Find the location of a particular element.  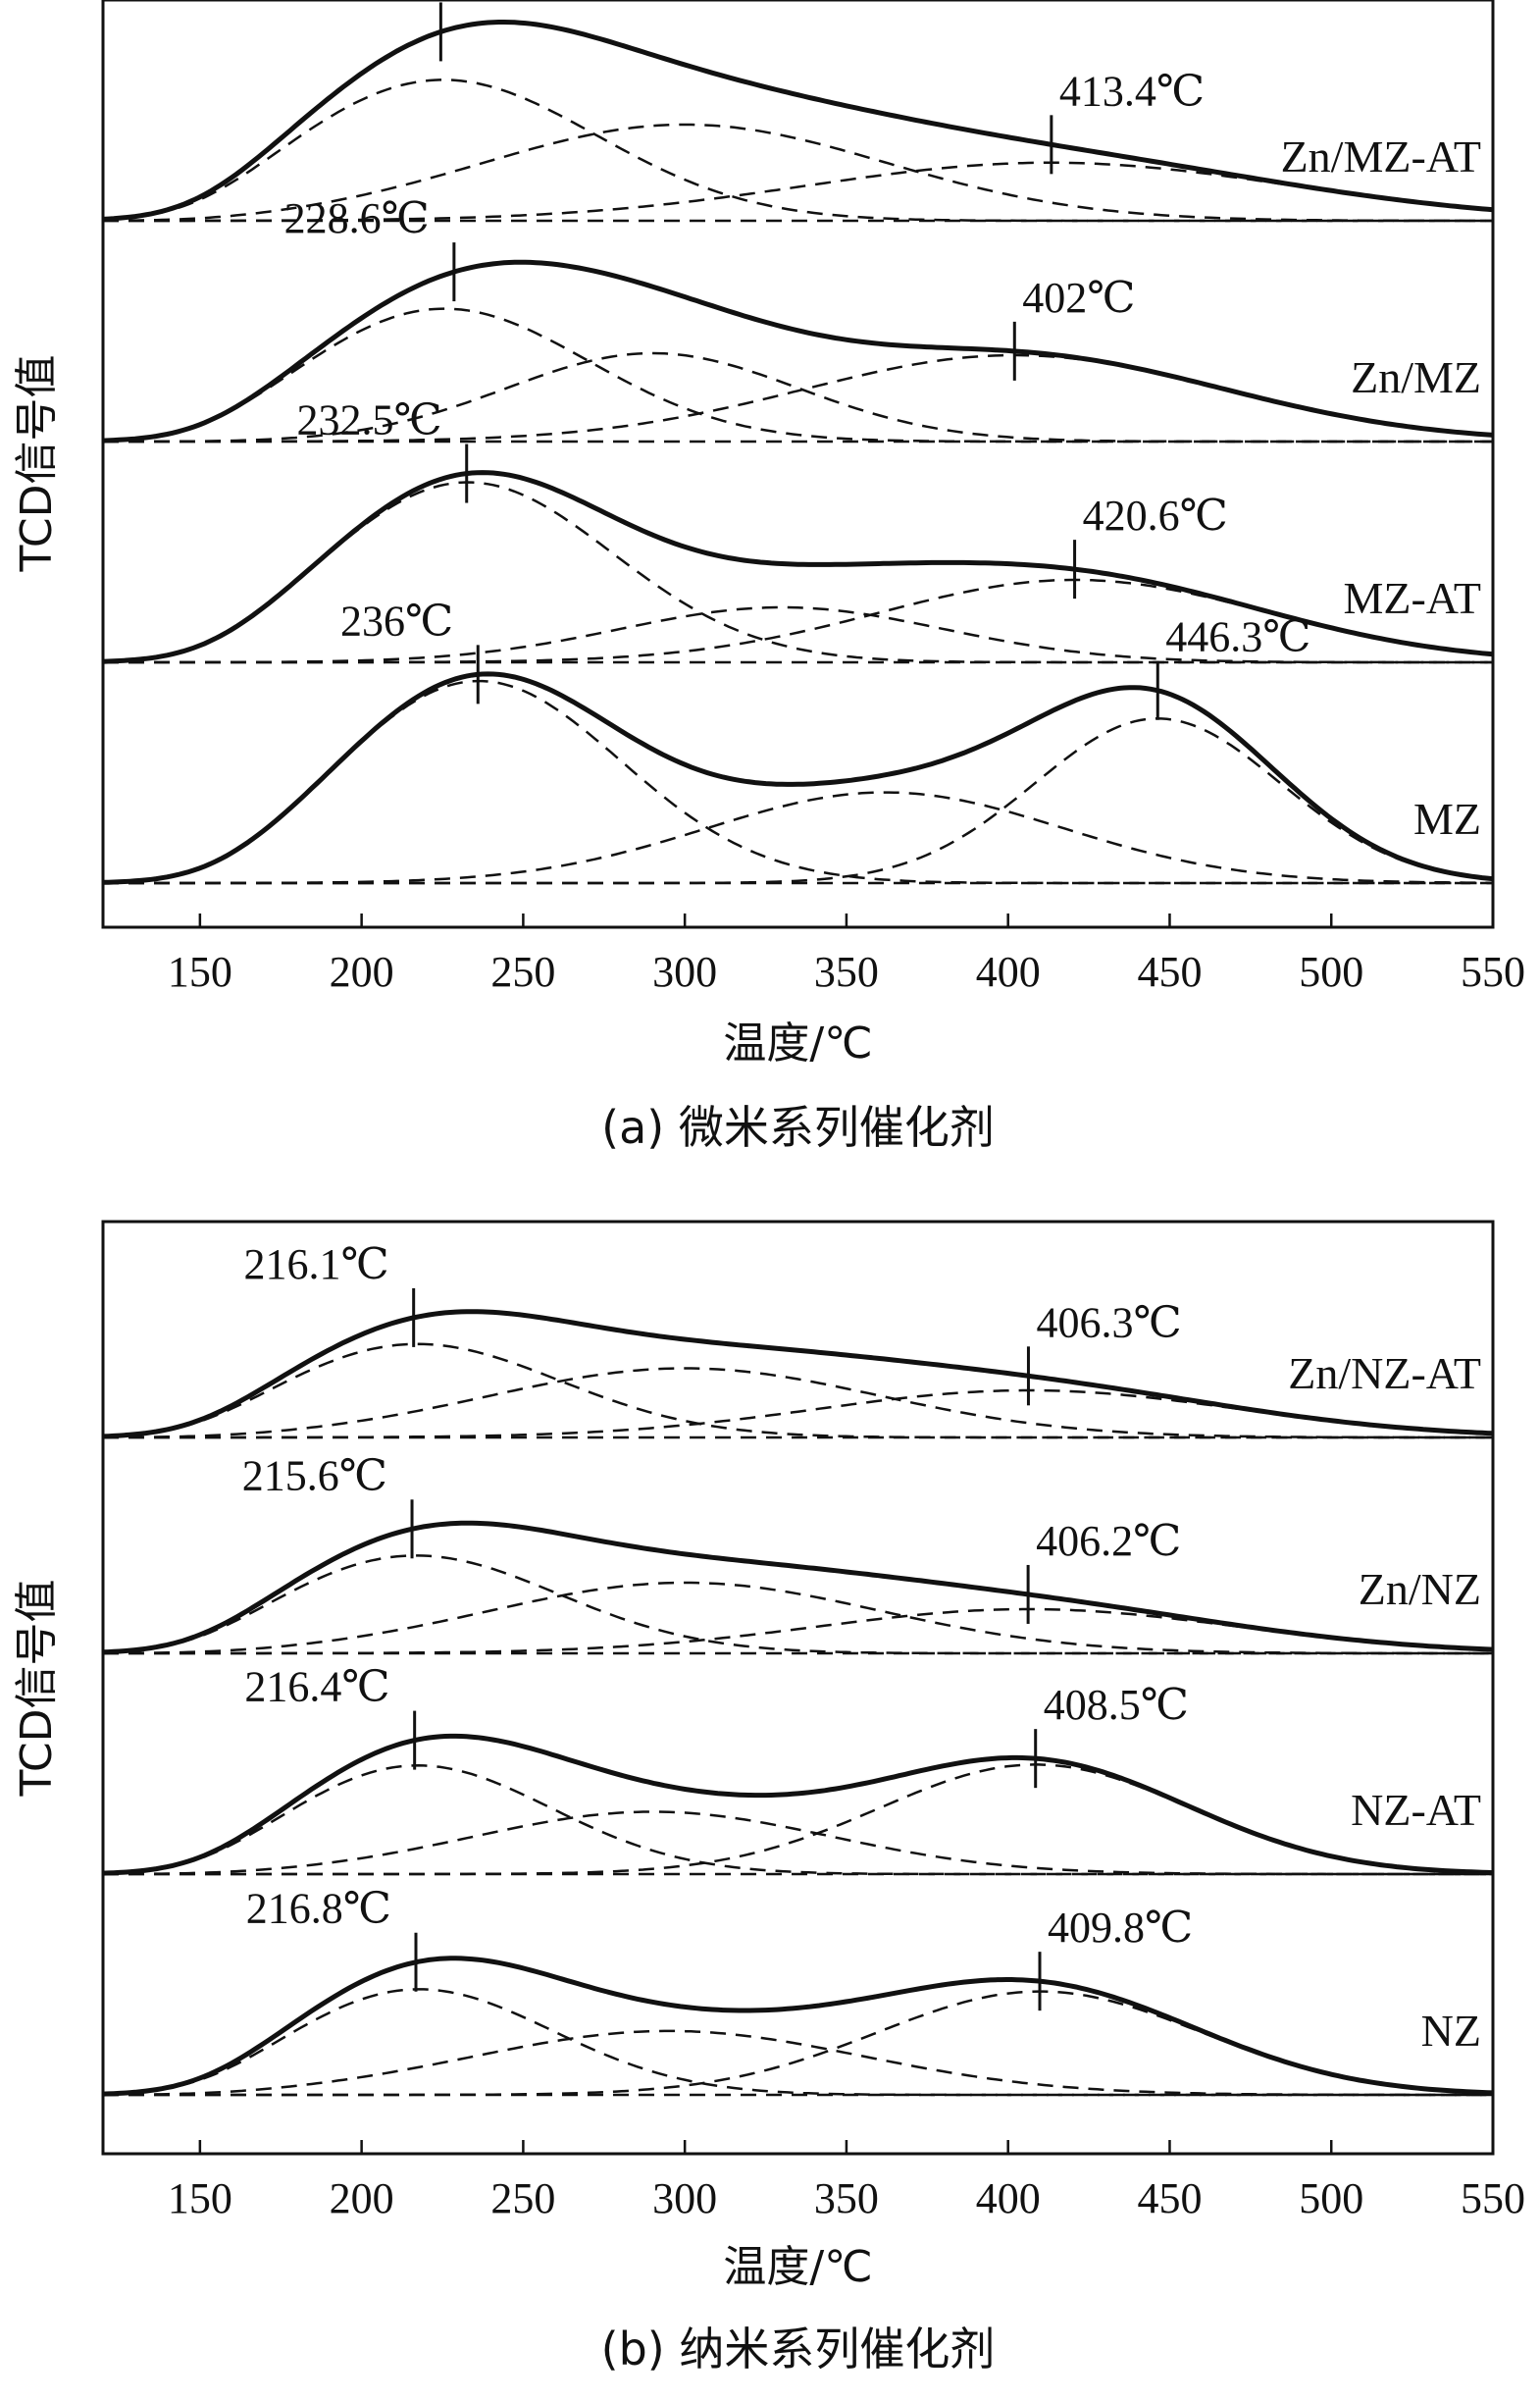

peak-temperature-label: 236℃ is located at coordinates (396, 621).